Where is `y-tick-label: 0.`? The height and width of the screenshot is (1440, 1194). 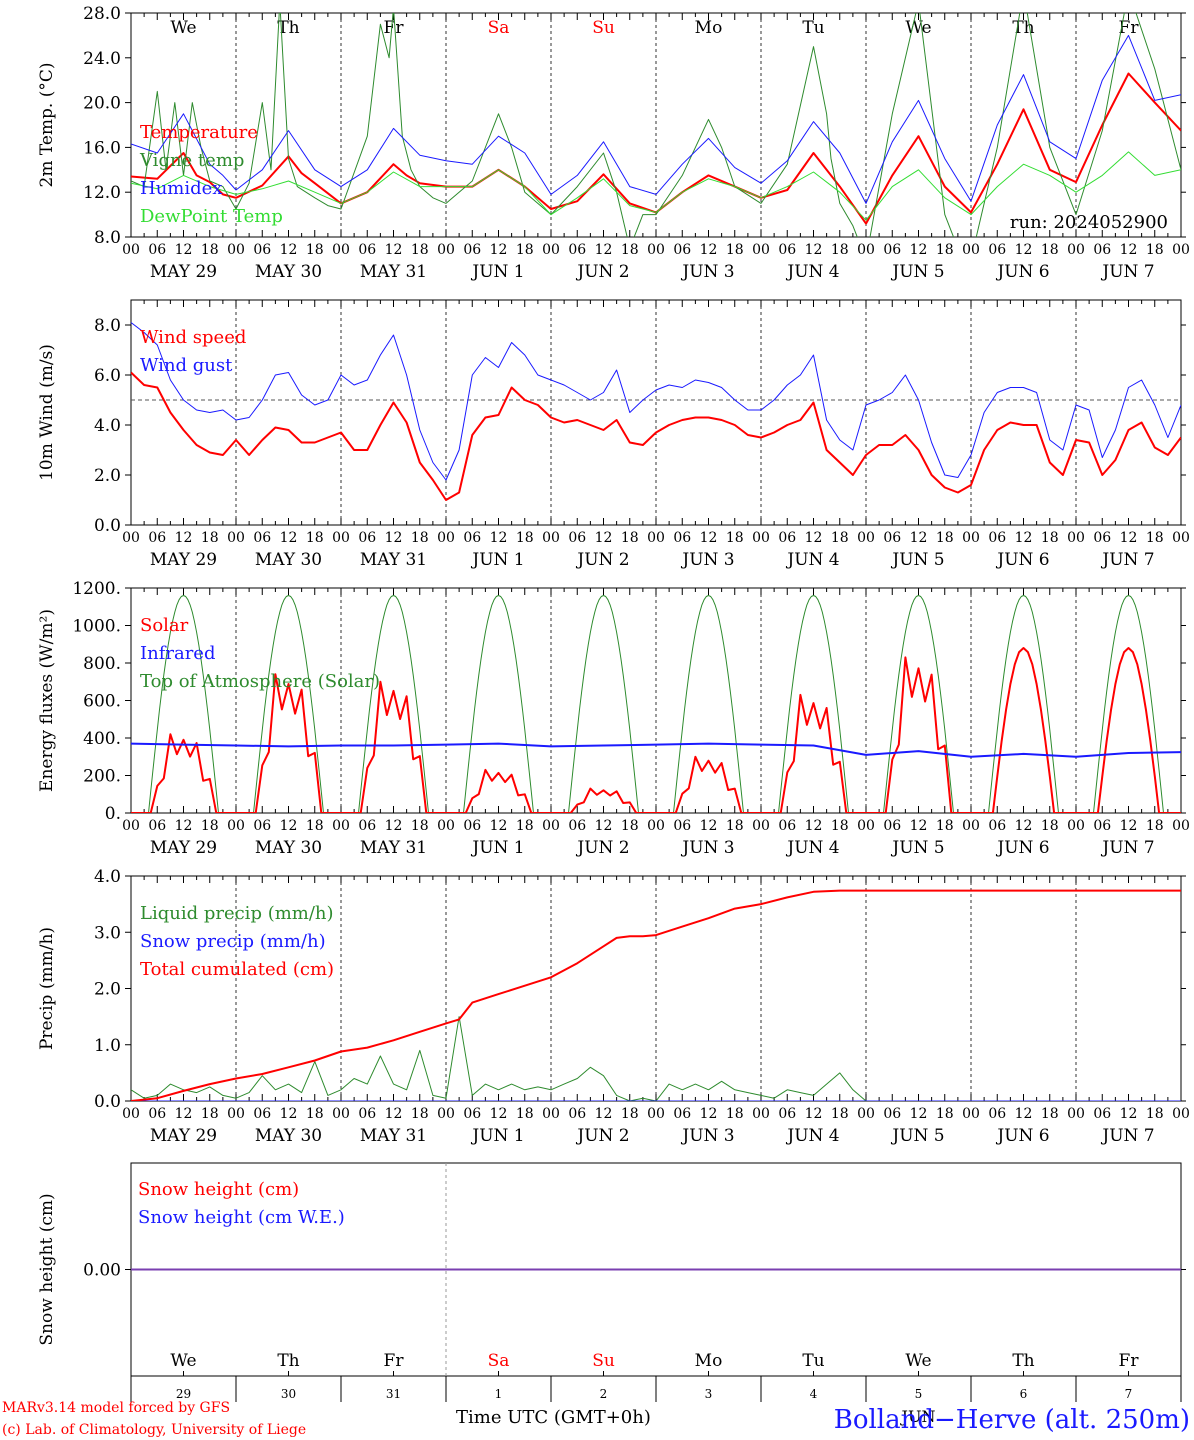 y-tick-label: 0. is located at coordinates (113, 814).